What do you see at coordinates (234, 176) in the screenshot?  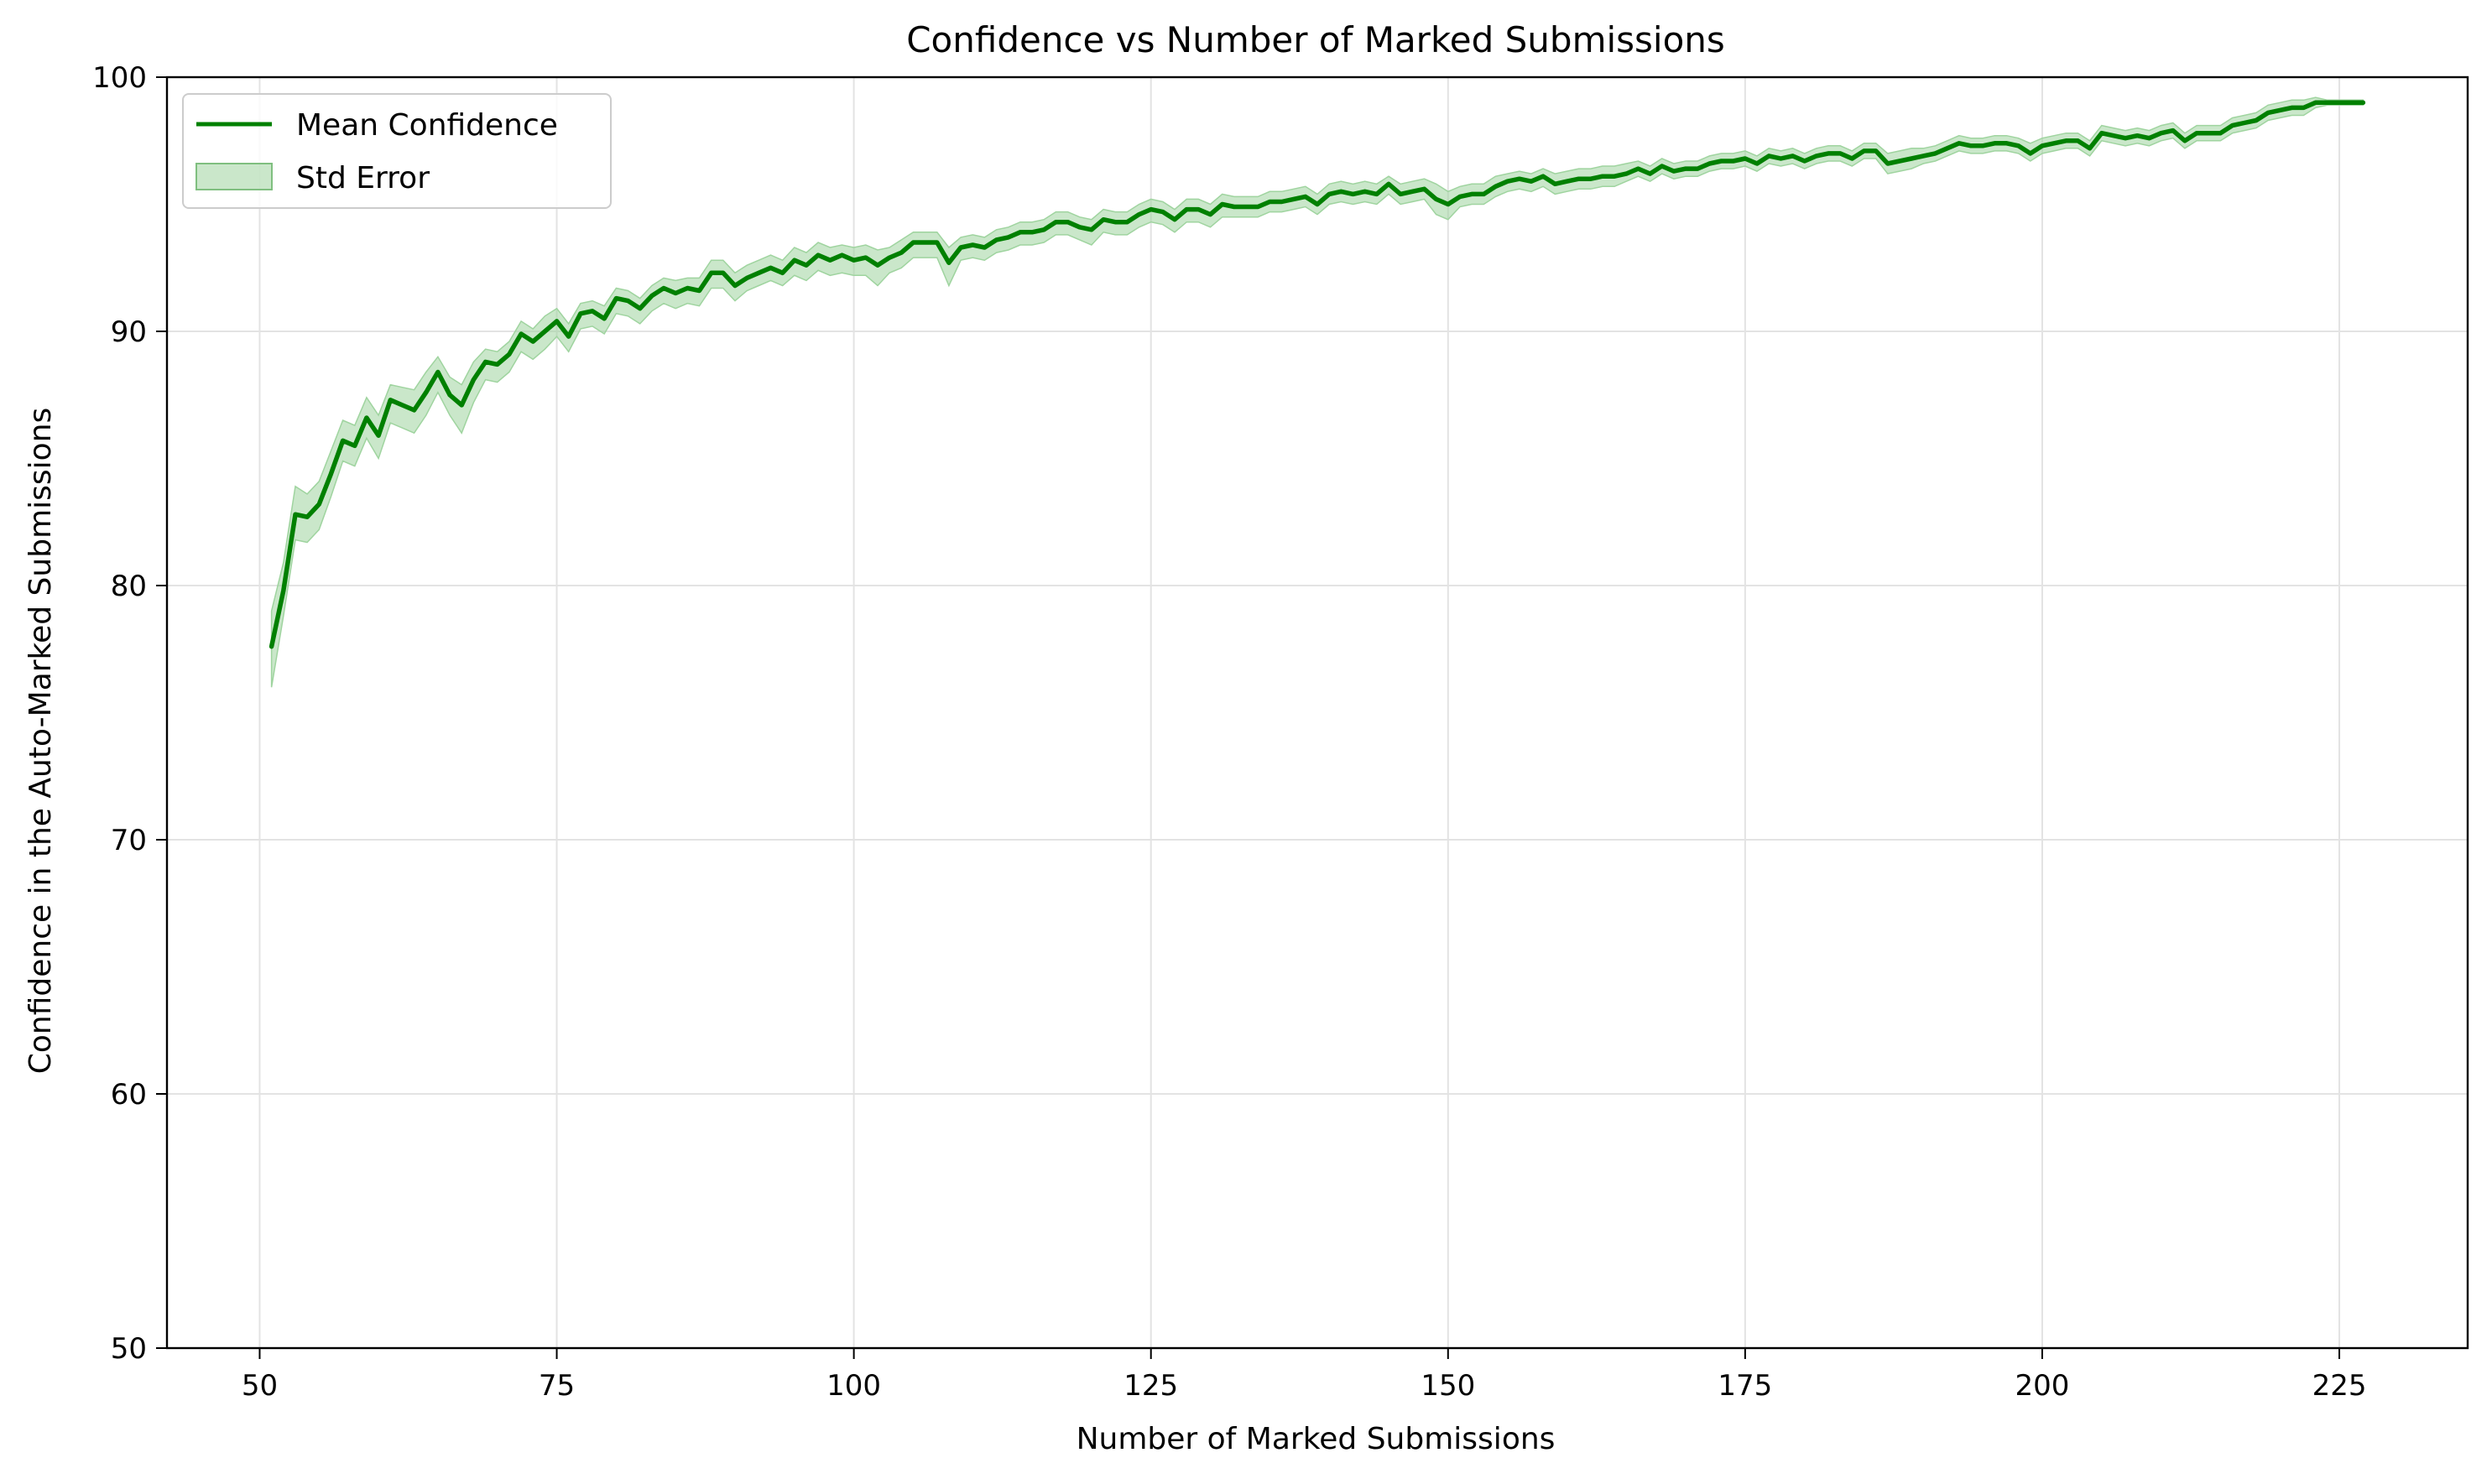 I see `legend-std-band-swatch` at bounding box center [234, 176].